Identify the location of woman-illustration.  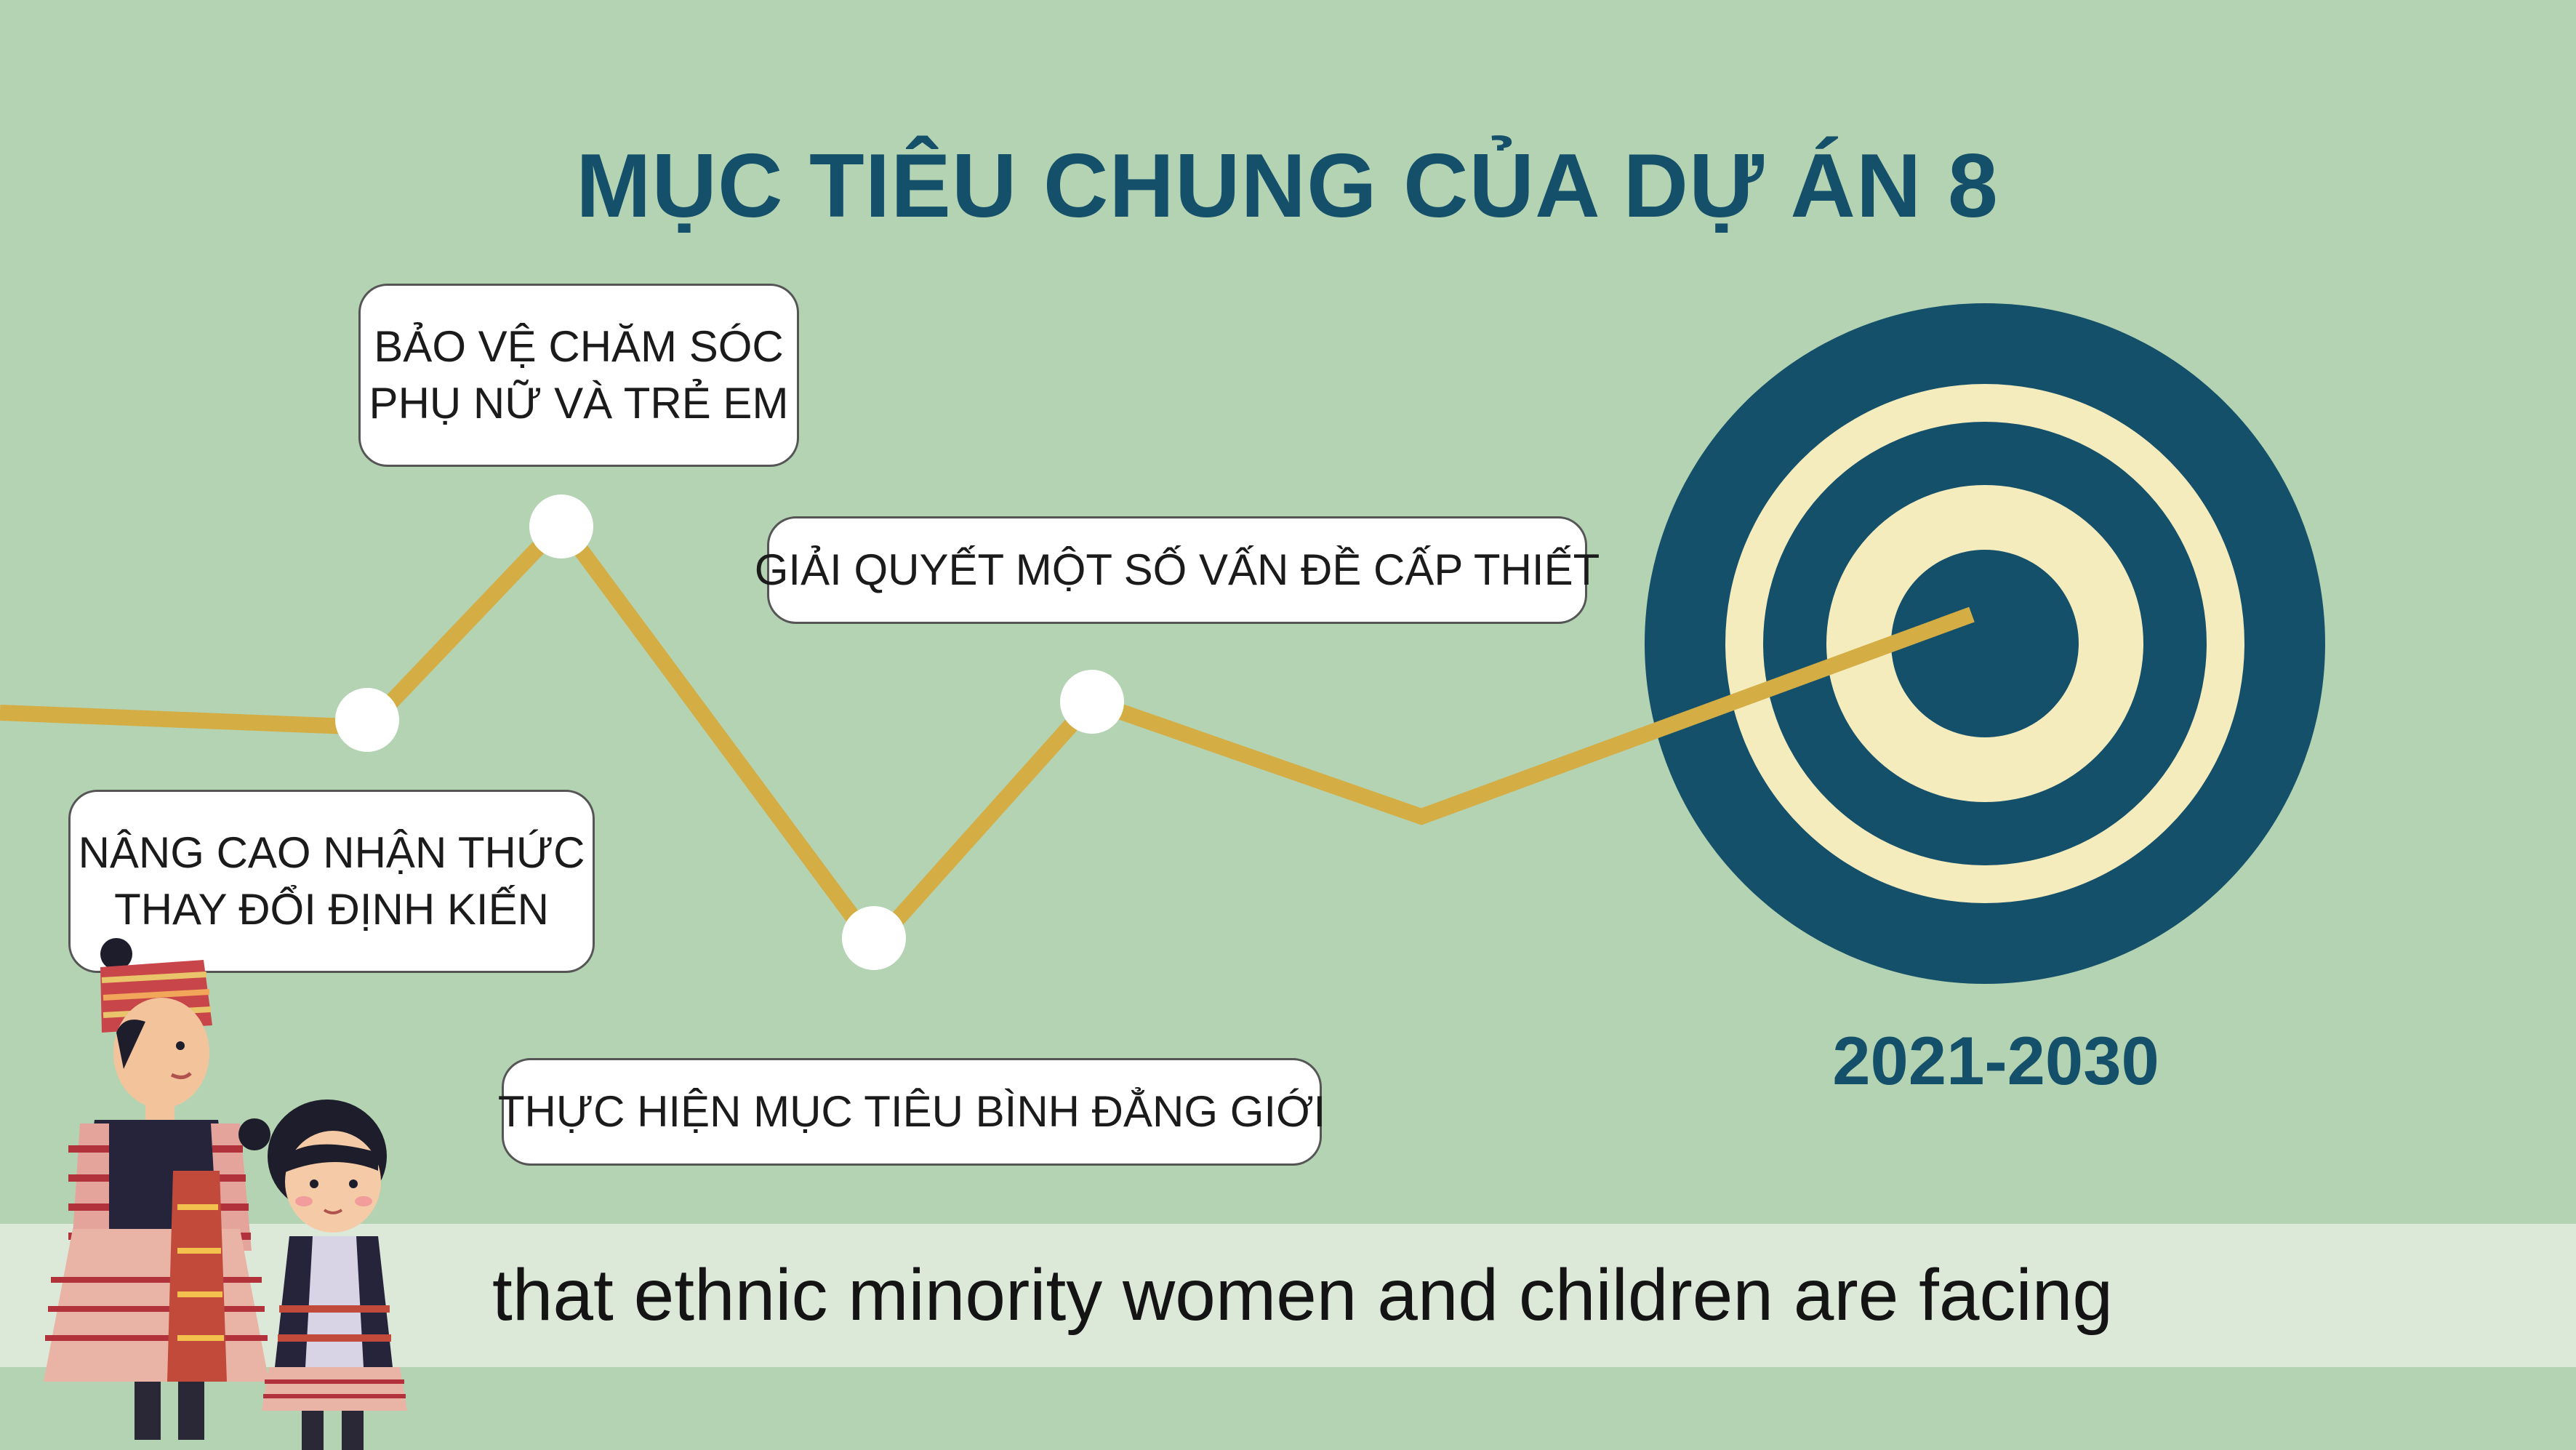
(156, 1189).